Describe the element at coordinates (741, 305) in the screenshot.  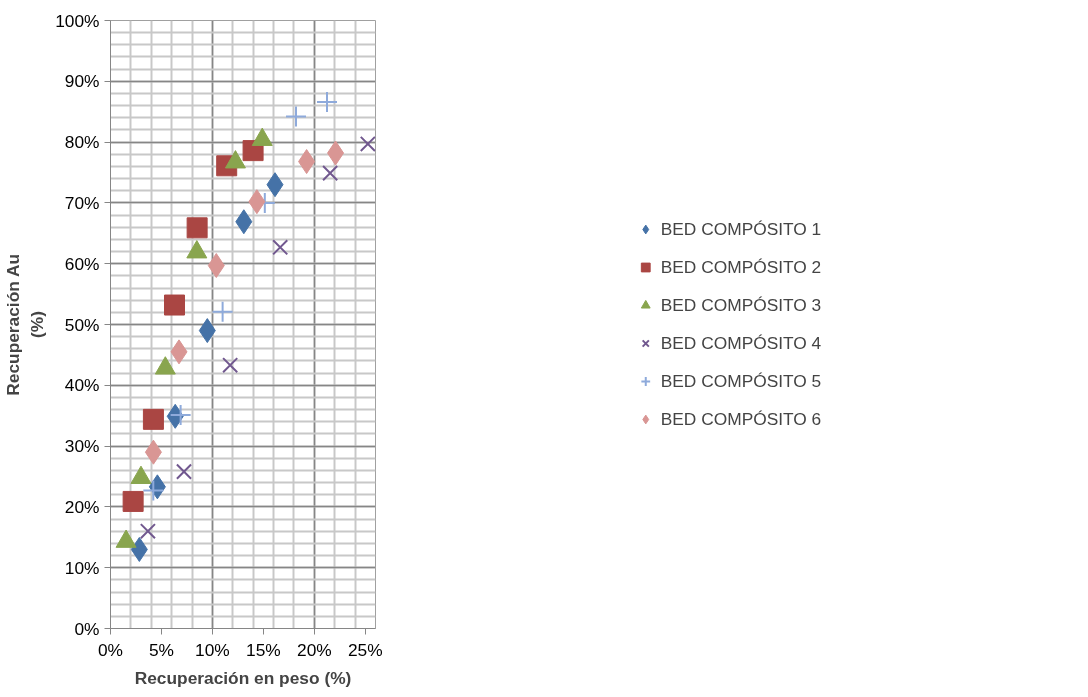
I see `legend-label: BED COMPÓSITO 3` at that location.